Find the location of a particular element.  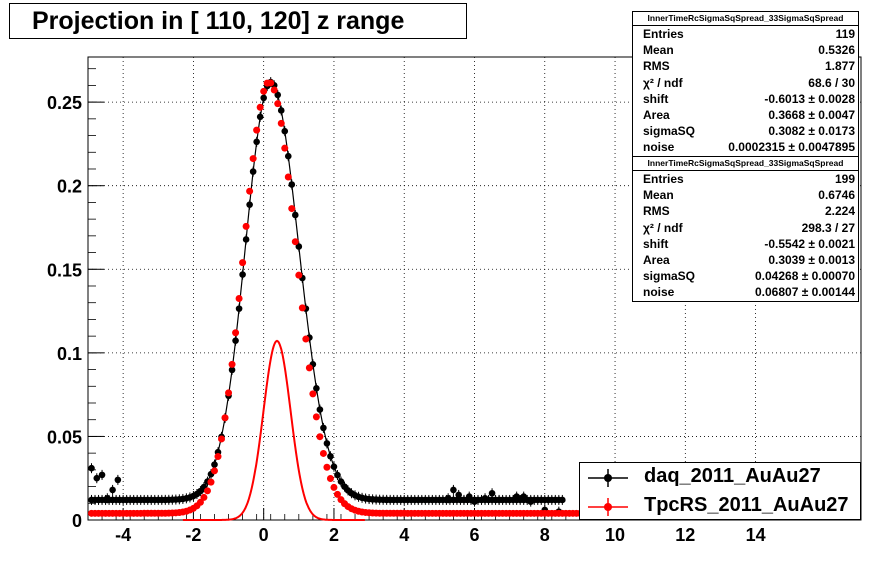

stats-row: Area 0.3039 ± 0.0013 is located at coordinates (745, 260).